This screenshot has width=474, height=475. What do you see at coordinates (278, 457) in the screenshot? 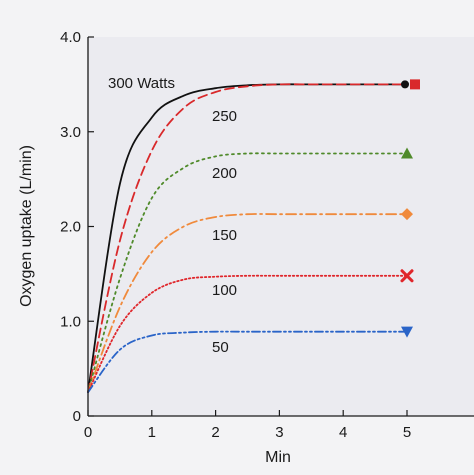
I see `x-axis-title: Min` at bounding box center [278, 457].